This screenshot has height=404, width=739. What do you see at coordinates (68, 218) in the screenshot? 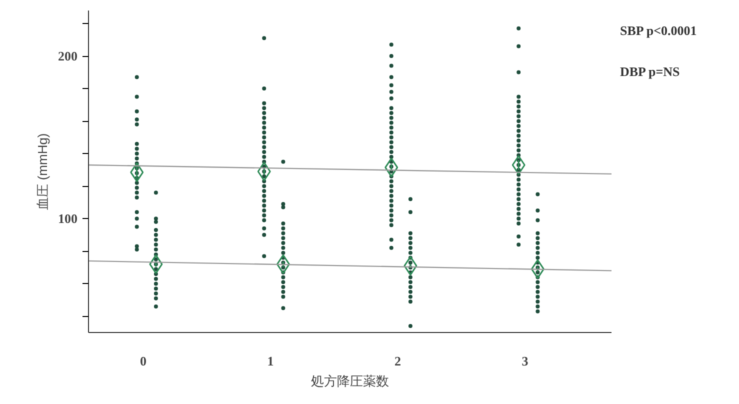
I see `y-tick-label: 100` at bounding box center [68, 218].